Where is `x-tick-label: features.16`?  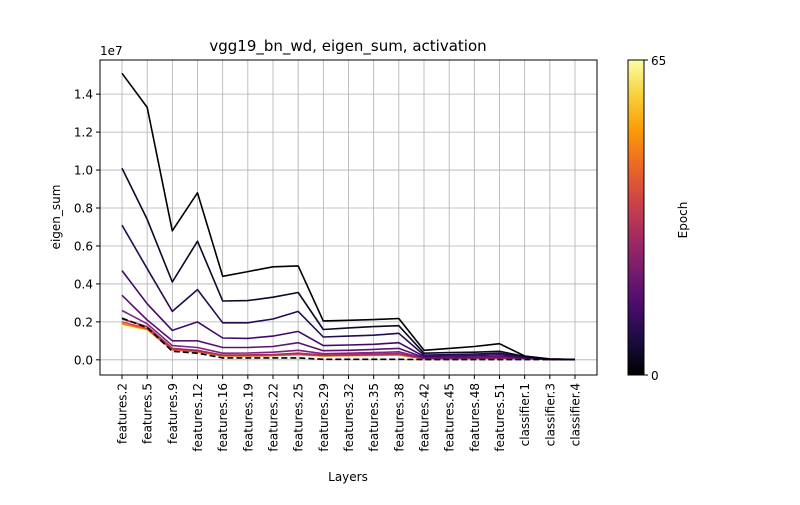 x-tick-label: features.16 is located at coordinates (223, 417).